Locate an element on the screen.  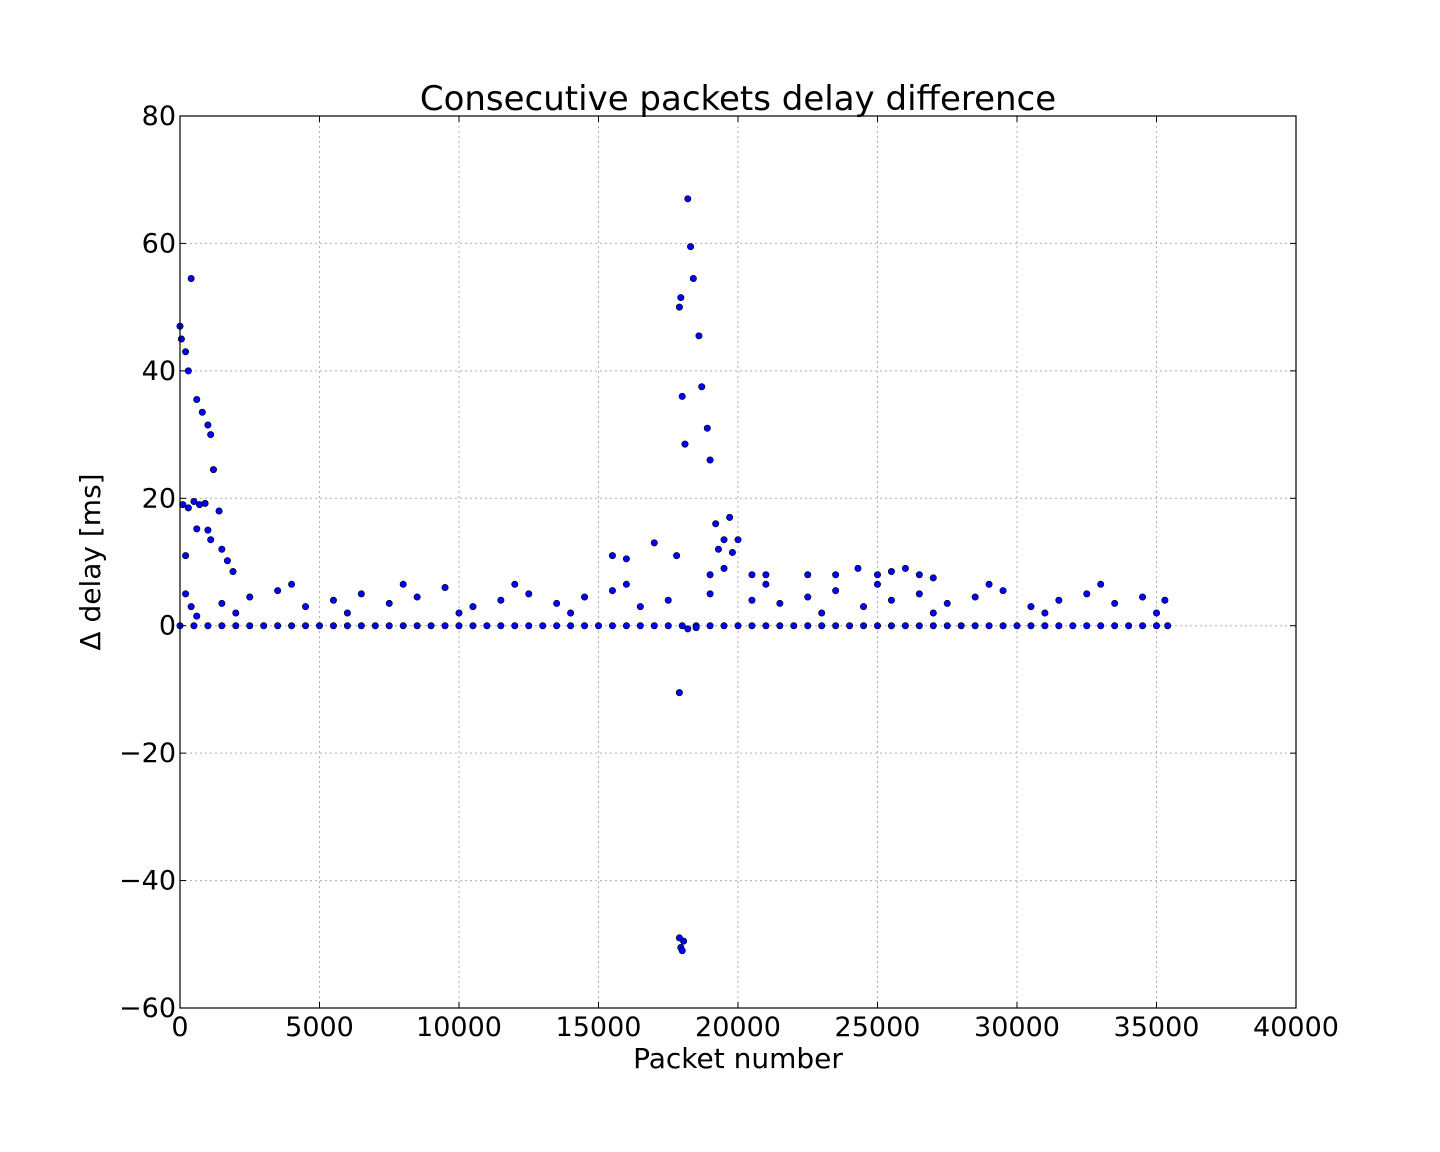
y-tick-label: 0 is located at coordinates (167, 626).